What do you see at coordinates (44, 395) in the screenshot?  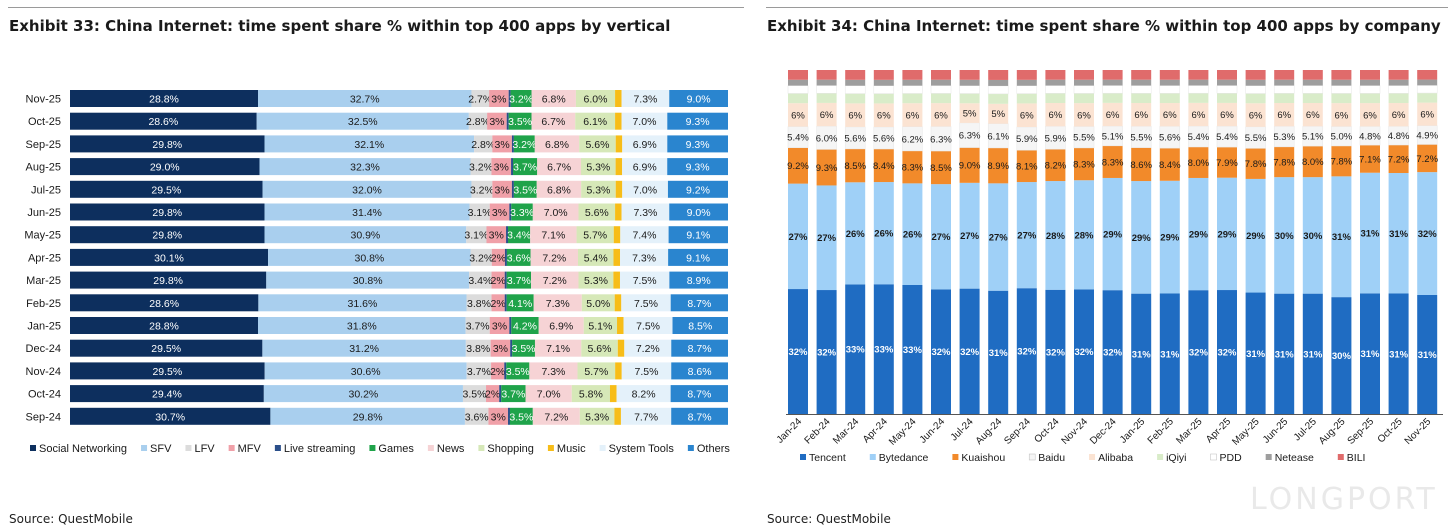 I see `y-tick-label: Oct-24` at bounding box center [44, 395].